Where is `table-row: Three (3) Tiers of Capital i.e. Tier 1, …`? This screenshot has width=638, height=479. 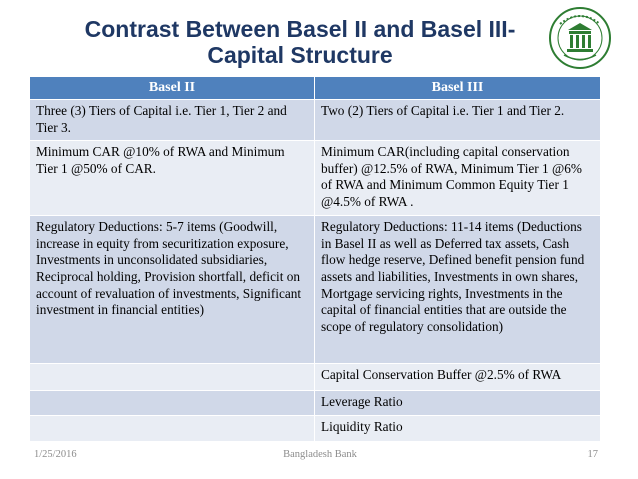
table-row: Three (3) Tiers of Capital i.e. Tier 1, … is located at coordinates (315, 120).